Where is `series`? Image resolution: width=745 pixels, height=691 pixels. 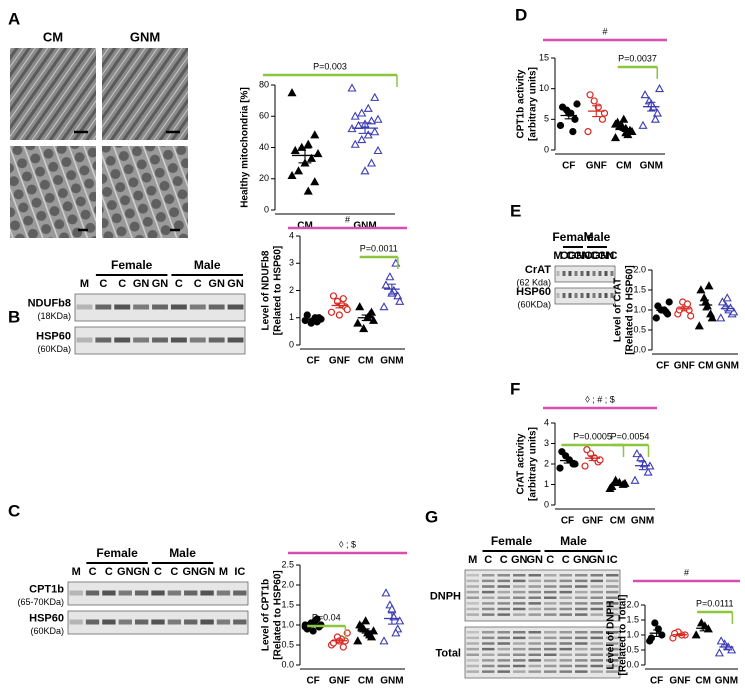
series is located at coordinates (305, 141).